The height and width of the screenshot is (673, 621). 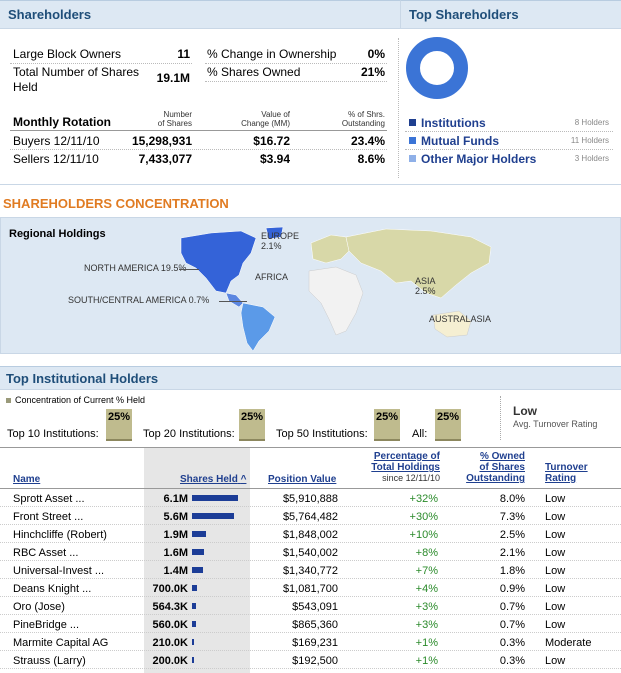 I want to click on top50-foot, so click(x=387, y=440).